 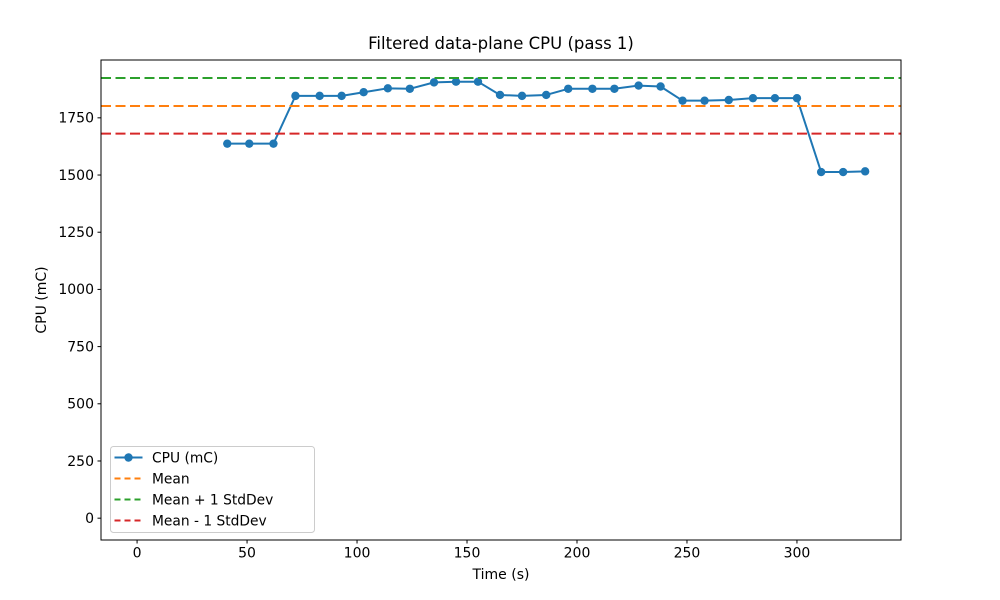 What do you see at coordinates (247, 554) in the screenshot?
I see `x-tick-label: 50` at bounding box center [247, 554].